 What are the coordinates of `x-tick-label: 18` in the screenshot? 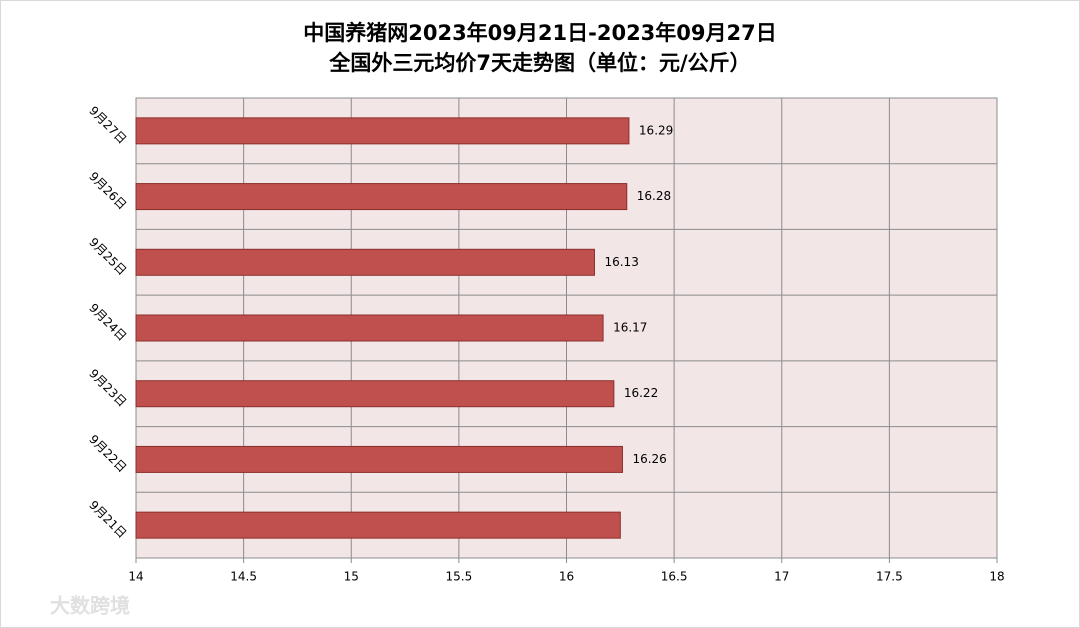 It's located at (996, 577).